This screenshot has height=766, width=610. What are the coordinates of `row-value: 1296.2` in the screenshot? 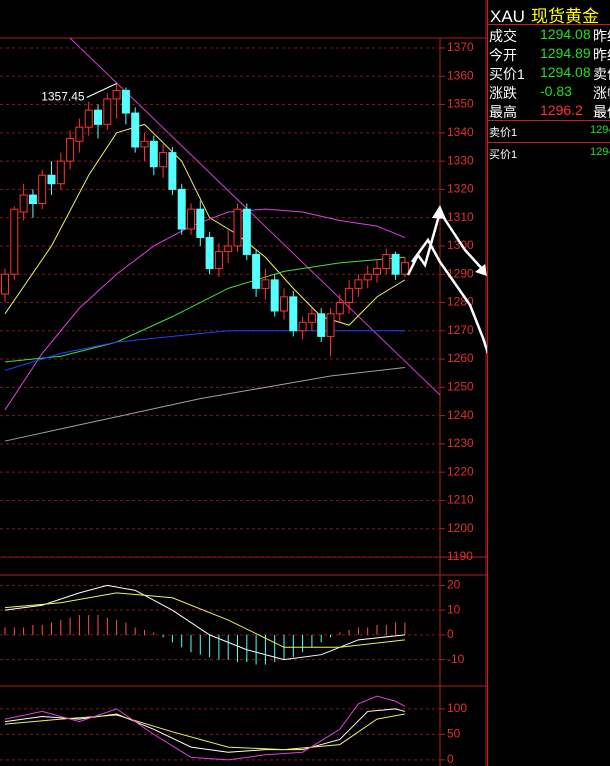 It's located at (561, 110).